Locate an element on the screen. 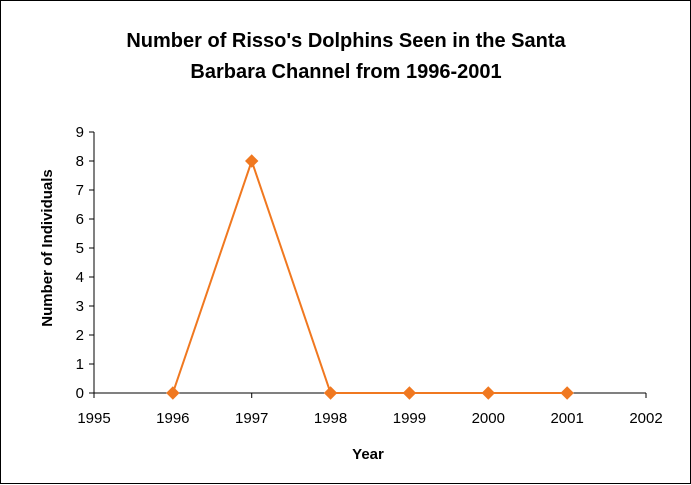  y-tick-label: 9 is located at coordinates (80, 132).